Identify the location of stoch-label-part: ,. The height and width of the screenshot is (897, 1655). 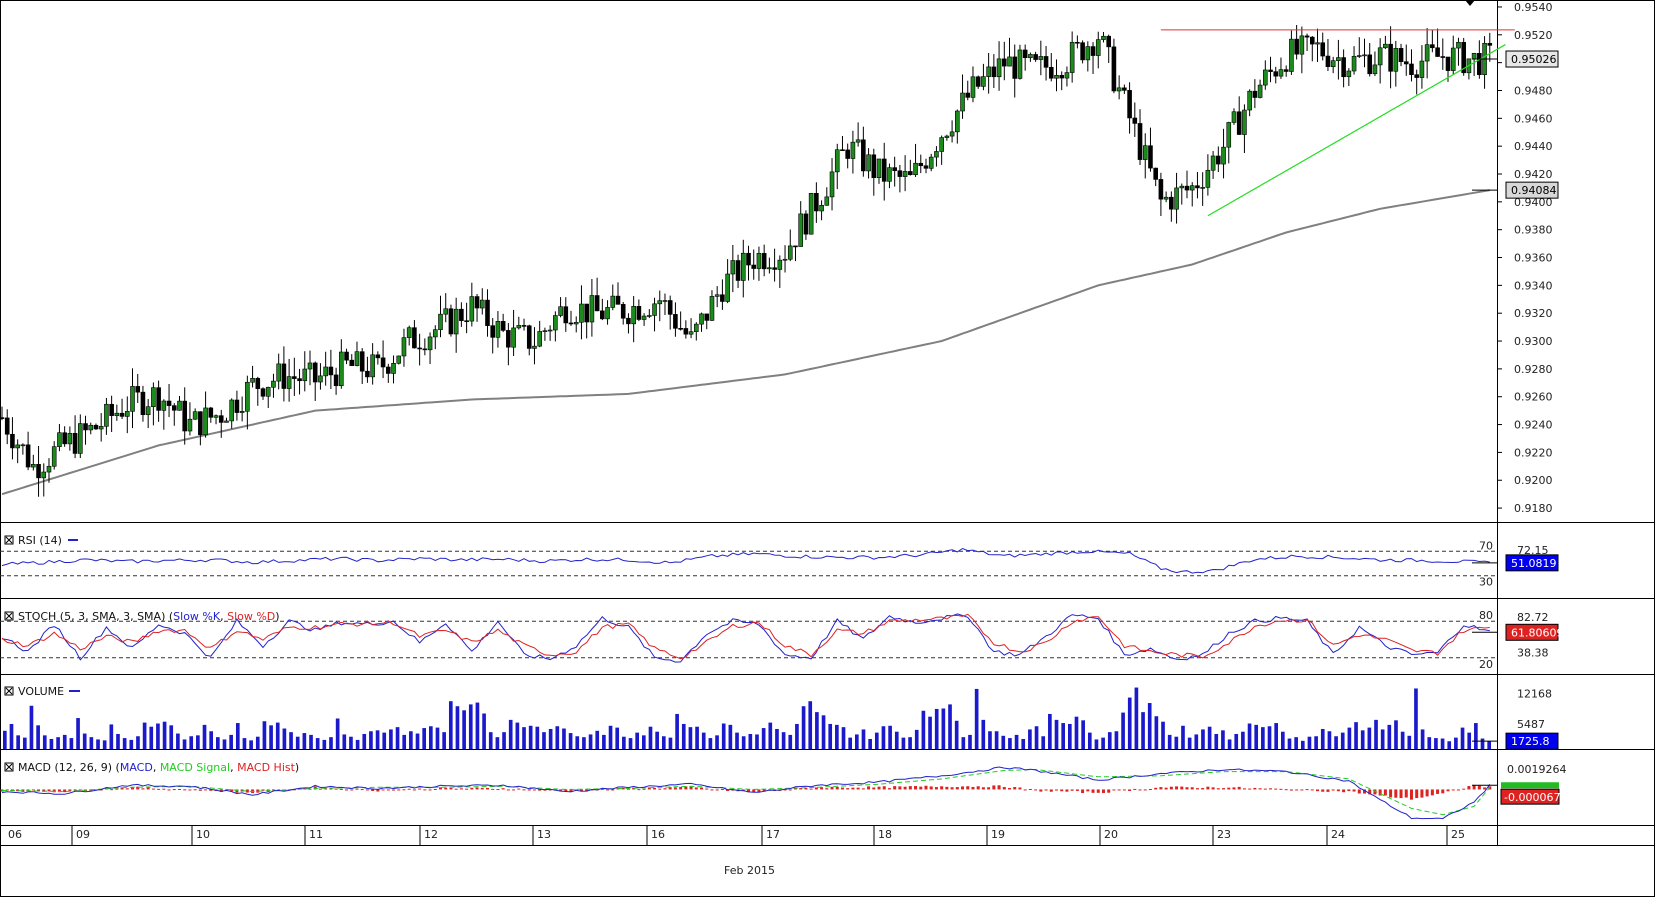
(223, 616).